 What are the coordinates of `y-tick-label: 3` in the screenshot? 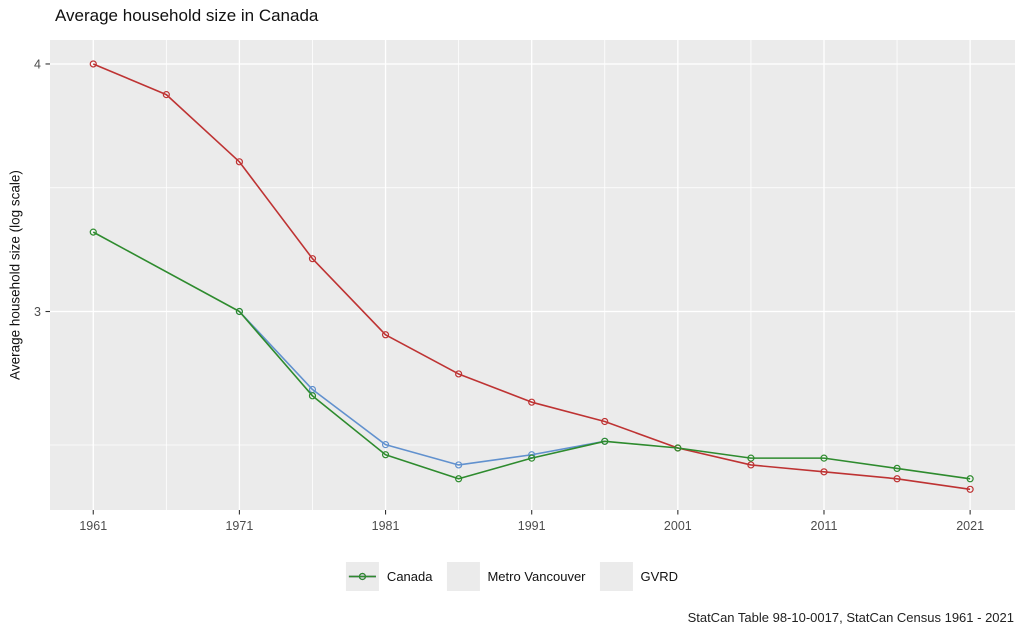 It's located at (37, 312).